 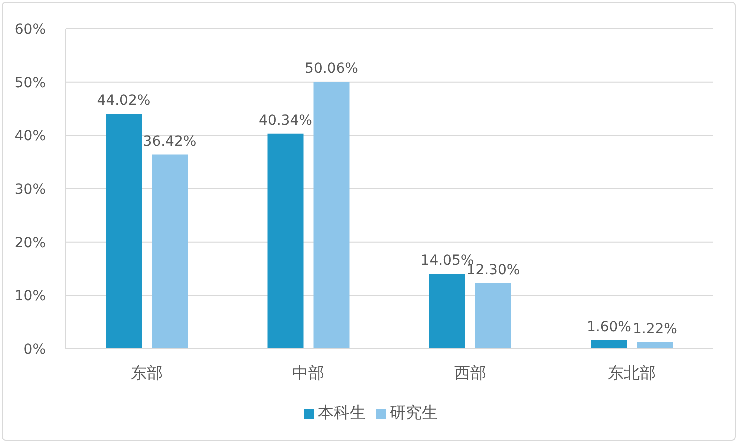 I want to click on legend-label: 研究生, so click(x=414, y=412).